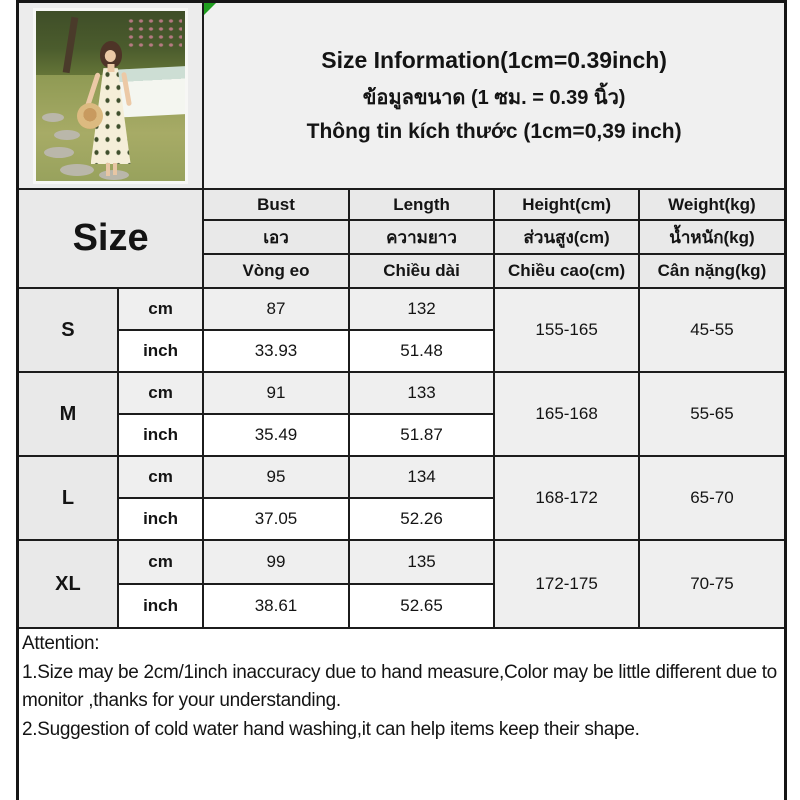 Image resolution: width=800 pixels, height=800 pixels. Describe the element at coordinates (494, 131) in the screenshot. I see `title-vietnamese: Thông tin kích thước (1cm=0,39 inch)` at that location.